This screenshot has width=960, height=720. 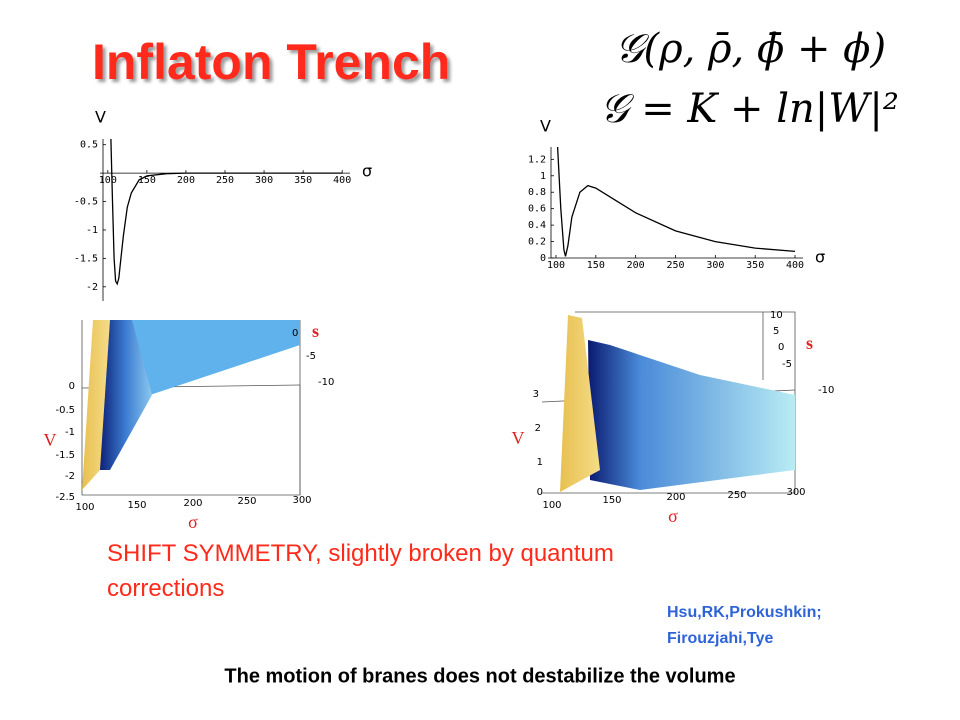 I want to click on z-tick-label: -0.5, so click(x=65, y=410).